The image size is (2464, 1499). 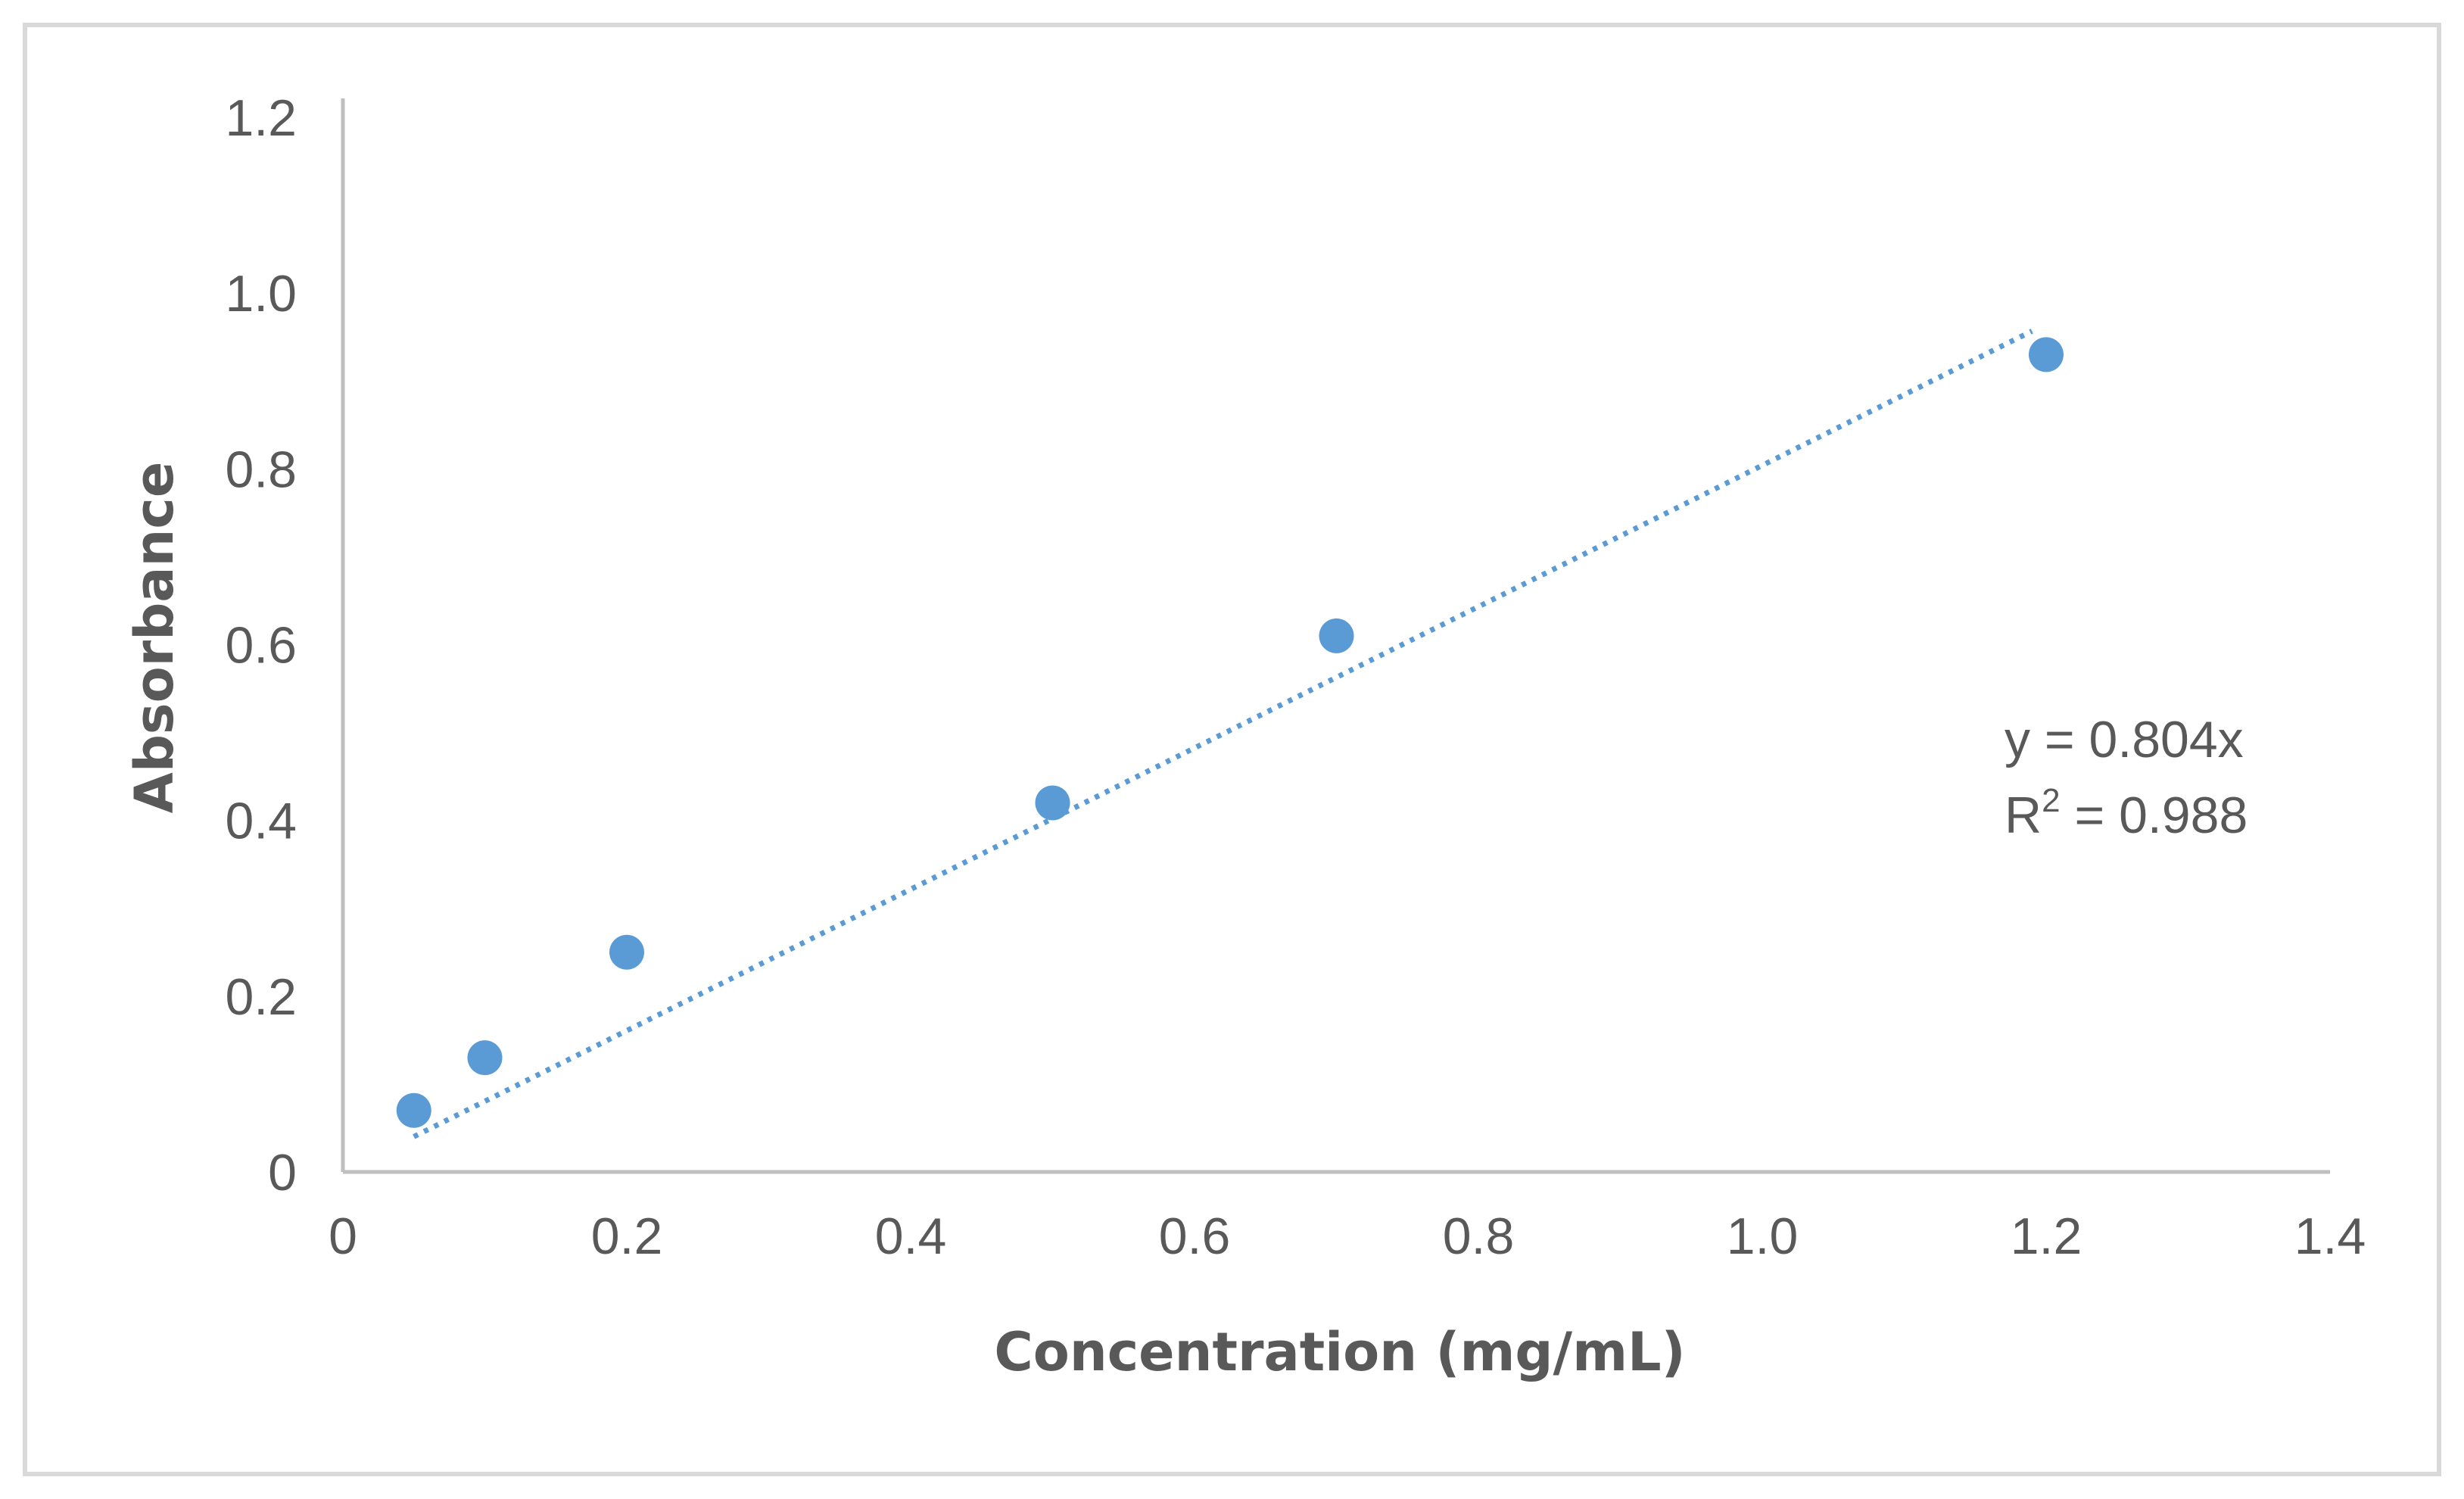 I want to click on y-tick-label: 0.8, so click(x=261, y=469).